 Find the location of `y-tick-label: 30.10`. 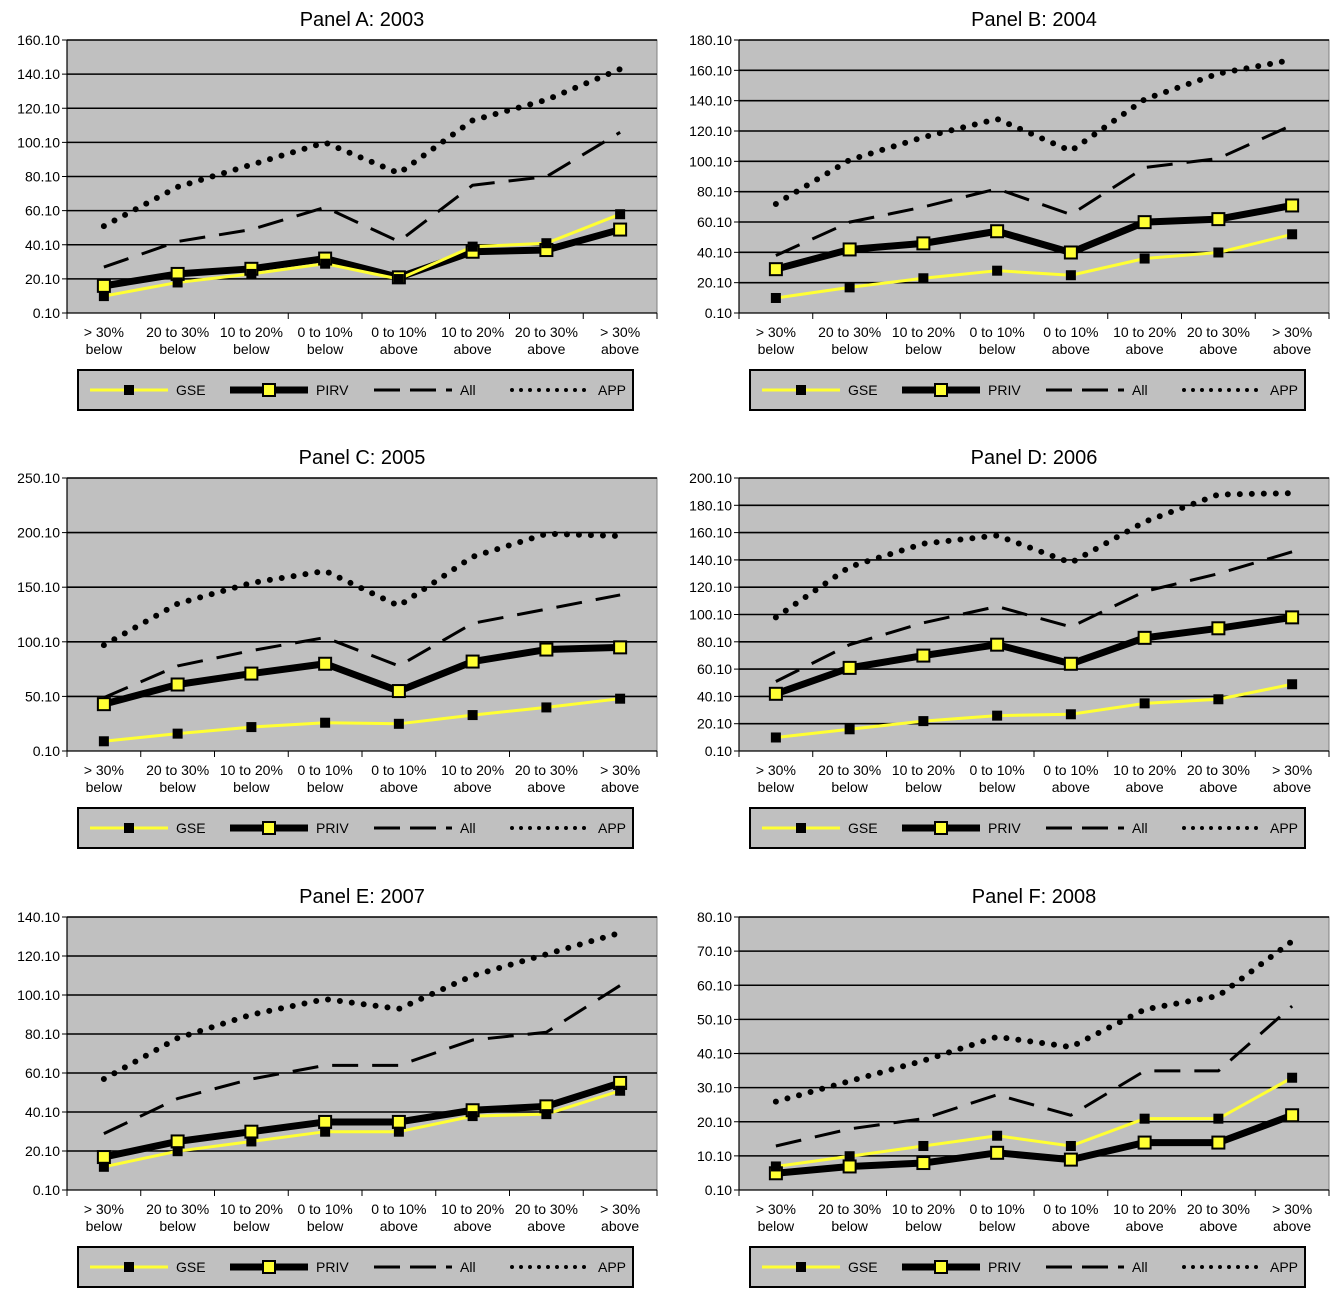

y-tick-label: 30.10 is located at coordinates (714, 1088).